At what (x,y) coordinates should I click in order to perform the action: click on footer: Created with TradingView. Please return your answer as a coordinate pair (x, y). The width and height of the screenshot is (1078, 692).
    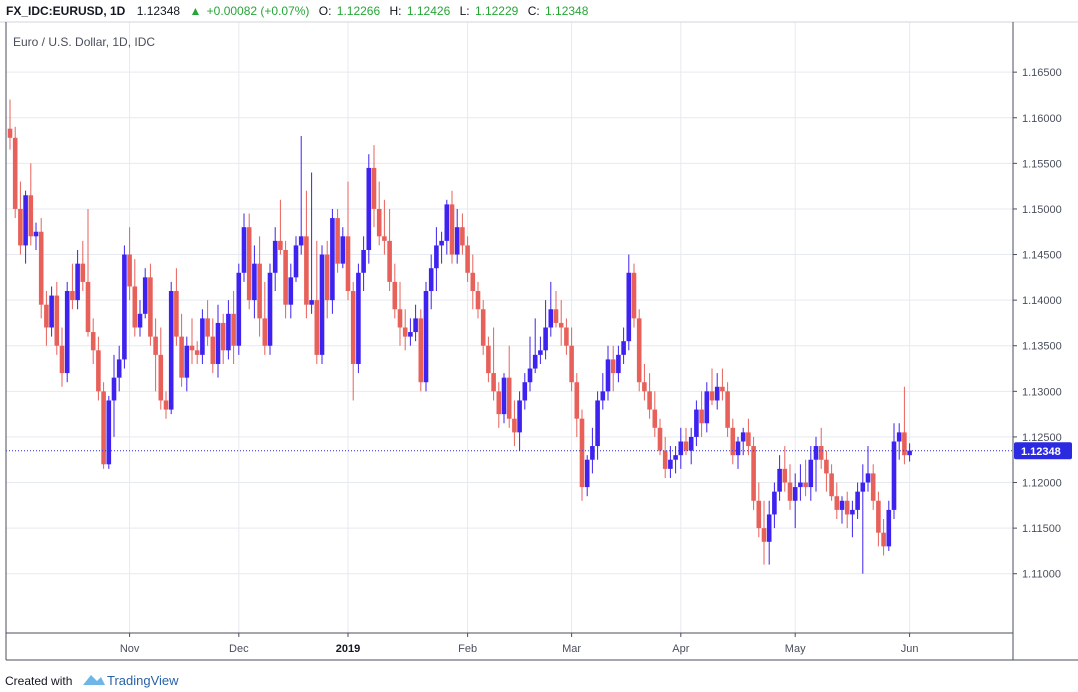
    Looking at the image, I should click on (92, 680).